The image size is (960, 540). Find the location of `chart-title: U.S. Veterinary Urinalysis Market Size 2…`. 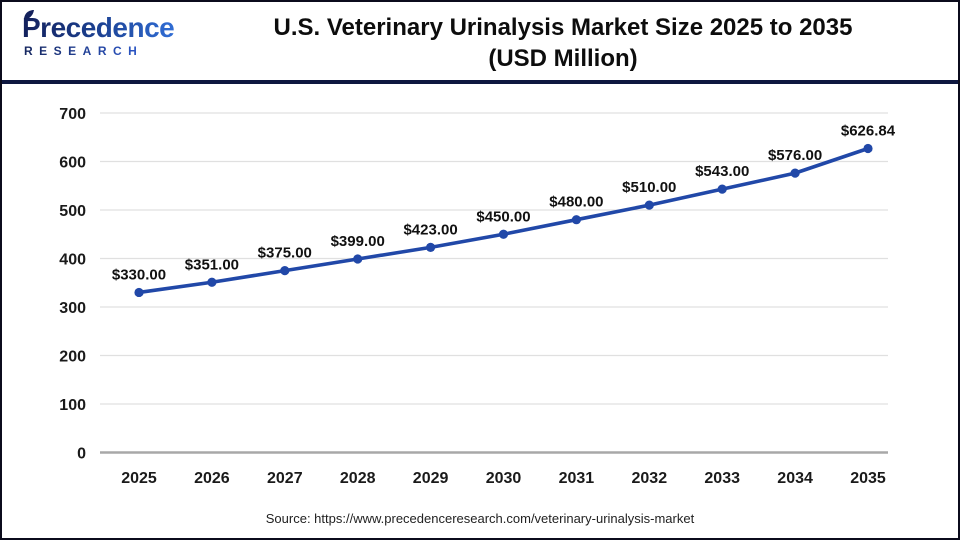

chart-title: U.S. Veterinary Urinalysis Market Size 2… is located at coordinates (563, 43).